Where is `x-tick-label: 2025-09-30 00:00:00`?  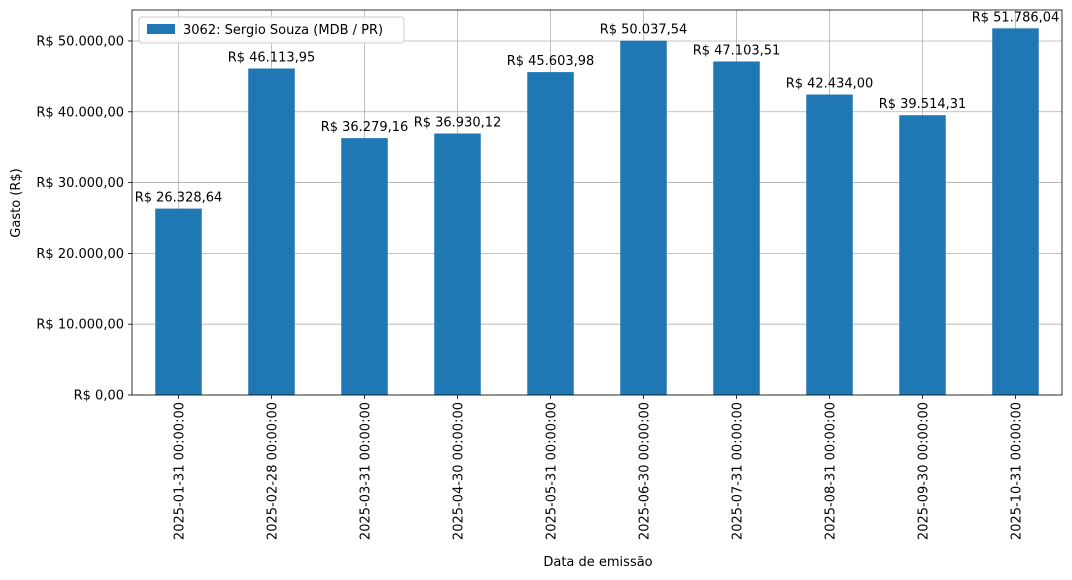 x-tick-label: 2025-09-30 00:00:00 is located at coordinates (924, 471).